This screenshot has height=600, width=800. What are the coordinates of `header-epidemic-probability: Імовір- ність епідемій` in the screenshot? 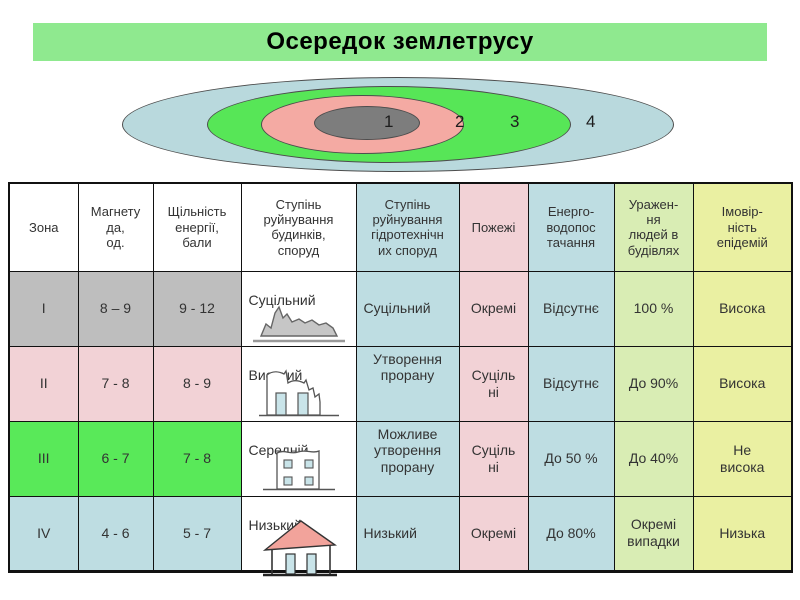 It's located at (742, 227).